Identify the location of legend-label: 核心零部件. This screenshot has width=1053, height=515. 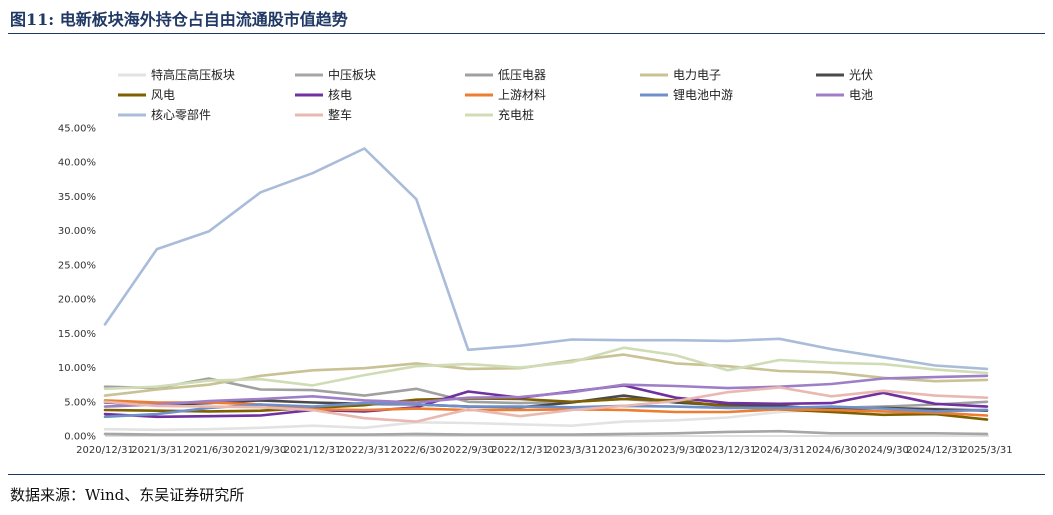
(181, 114).